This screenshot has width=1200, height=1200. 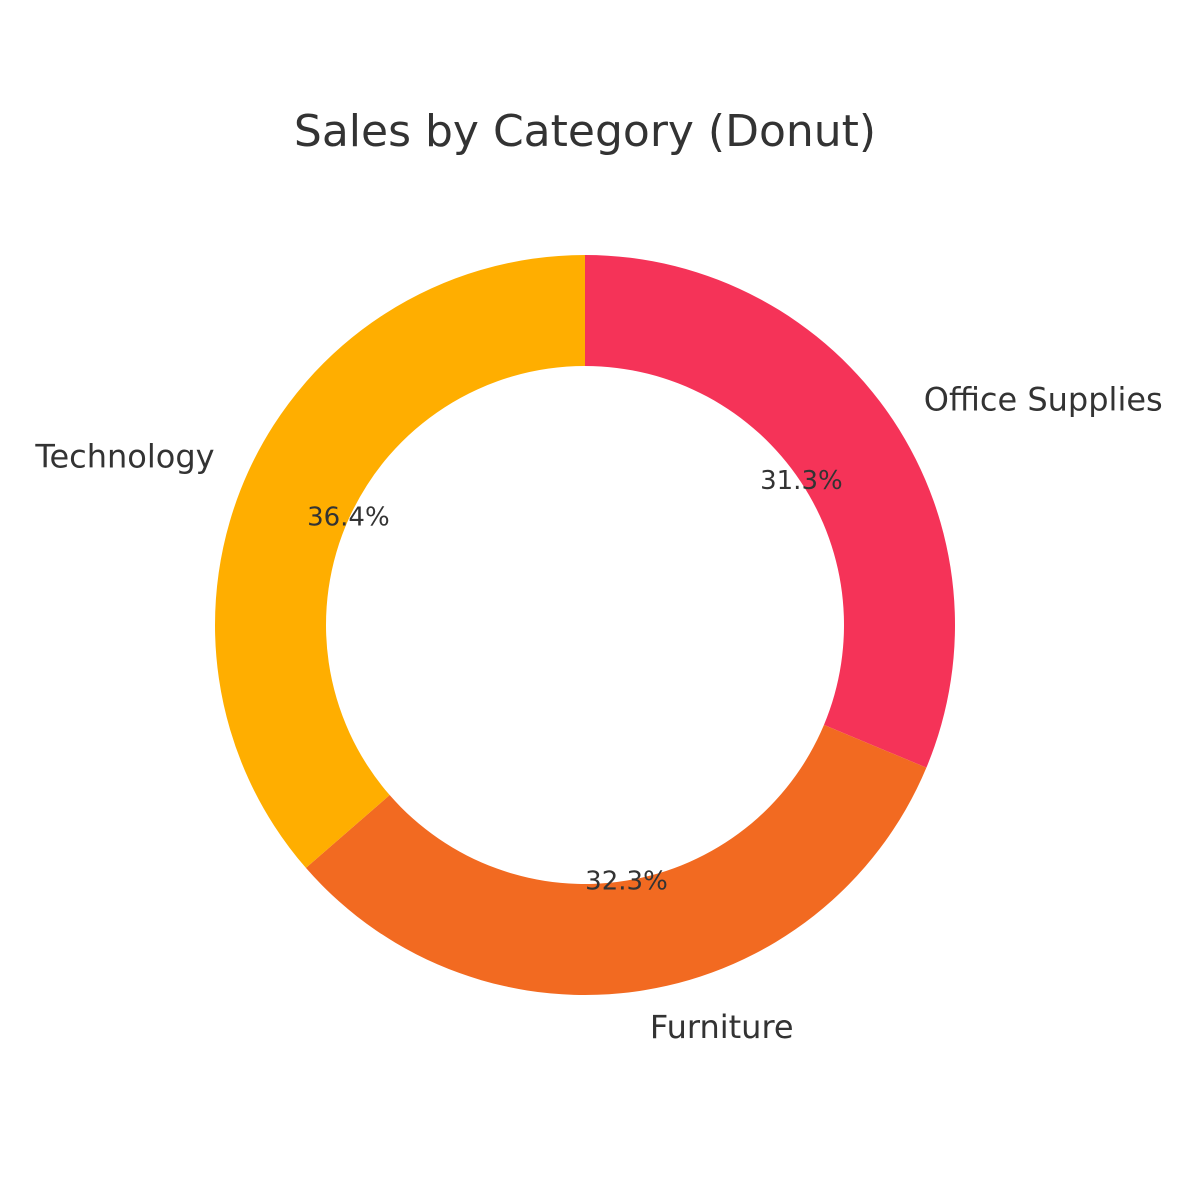 What do you see at coordinates (801, 481) in the screenshot?
I see `pct-label-office-supplies: 31.3%` at bounding box center [801, 481].